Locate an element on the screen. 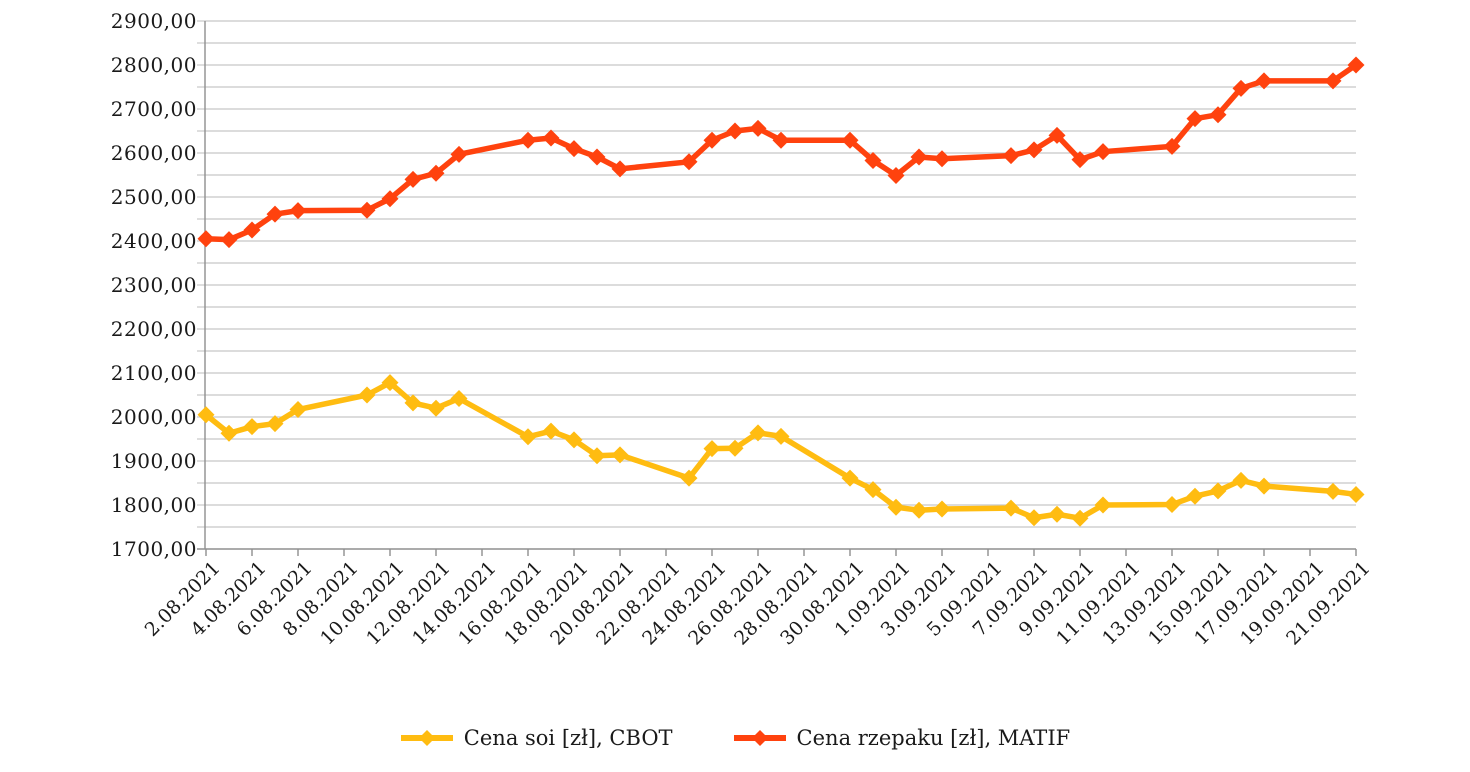  y-axis-tick-label: 1800,00 is located at coordinates (153, 505).